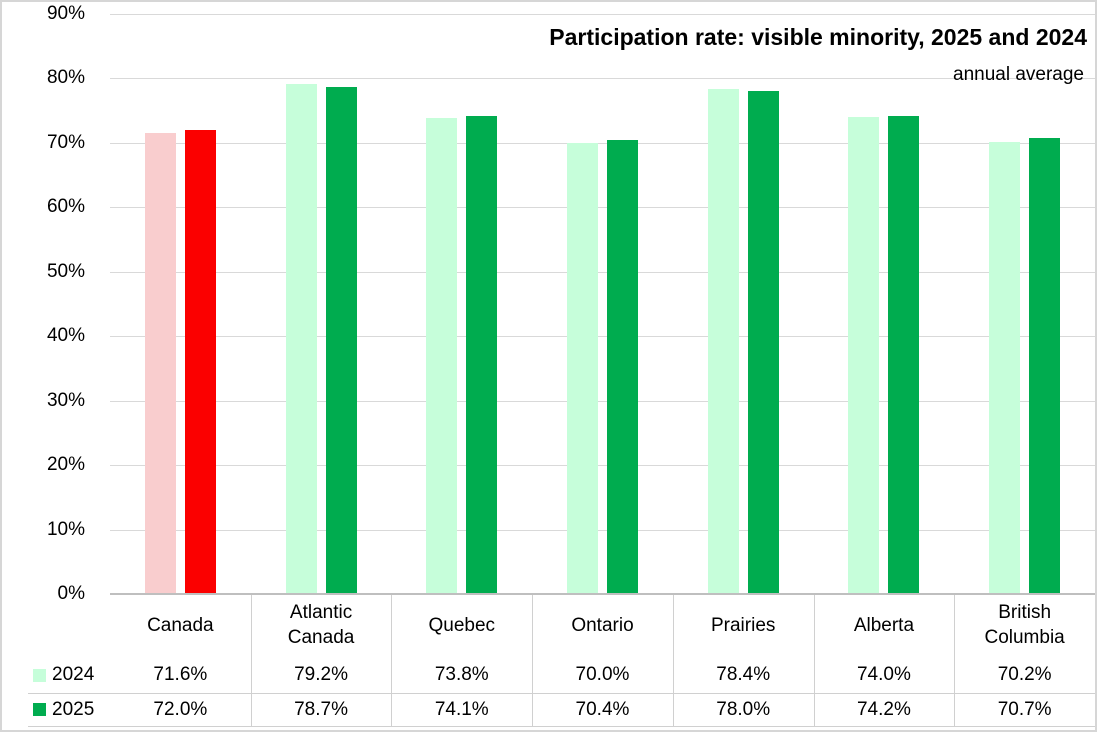 This screenshot has height=732, width=1097. Describe the element at coordinates (482, 355) in the screenshot. I see `bar-2025-quebec` at that location.